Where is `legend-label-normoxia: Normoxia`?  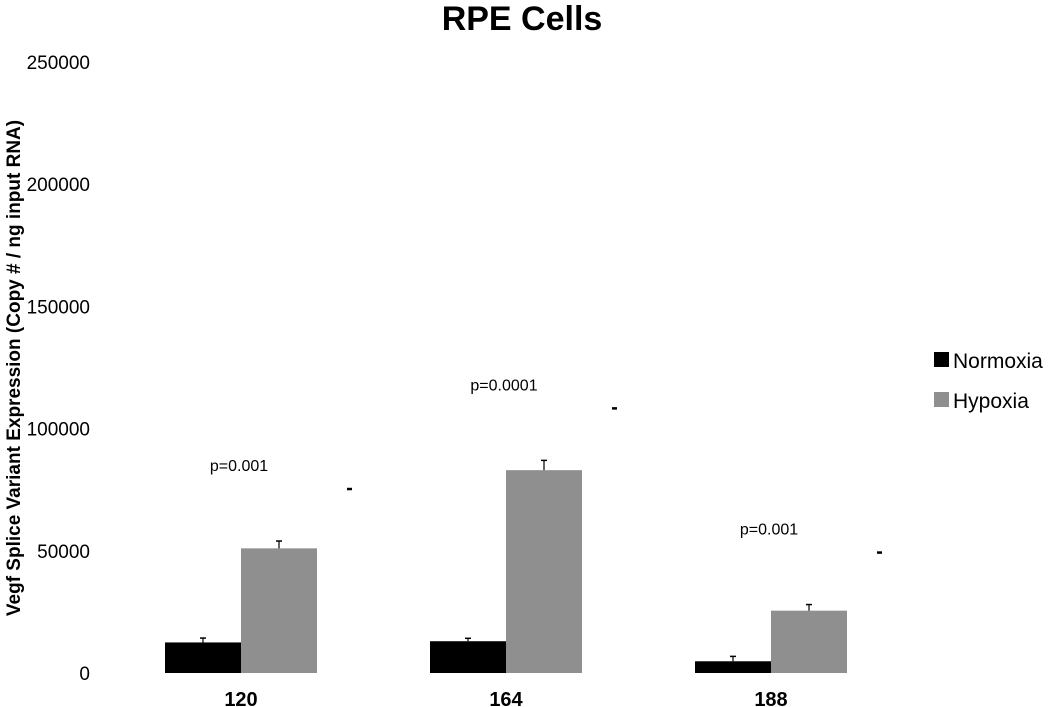
legend-label-normoxia: Normoxia is located at coordinates (998, 361).